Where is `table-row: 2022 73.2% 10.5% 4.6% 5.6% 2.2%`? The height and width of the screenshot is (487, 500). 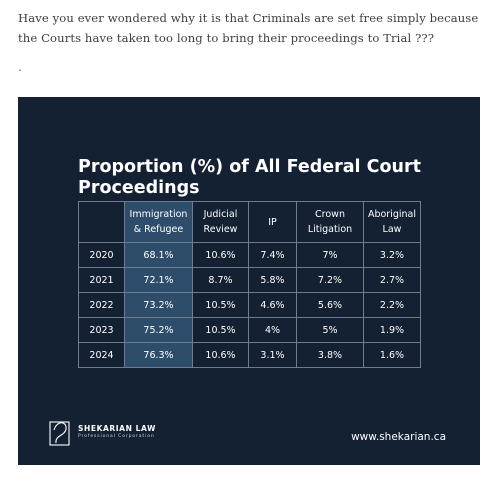
table-row: 2022 73.2% 10.5% 4.6% 5.6% 2.2% is located at coordinates (249, 305).